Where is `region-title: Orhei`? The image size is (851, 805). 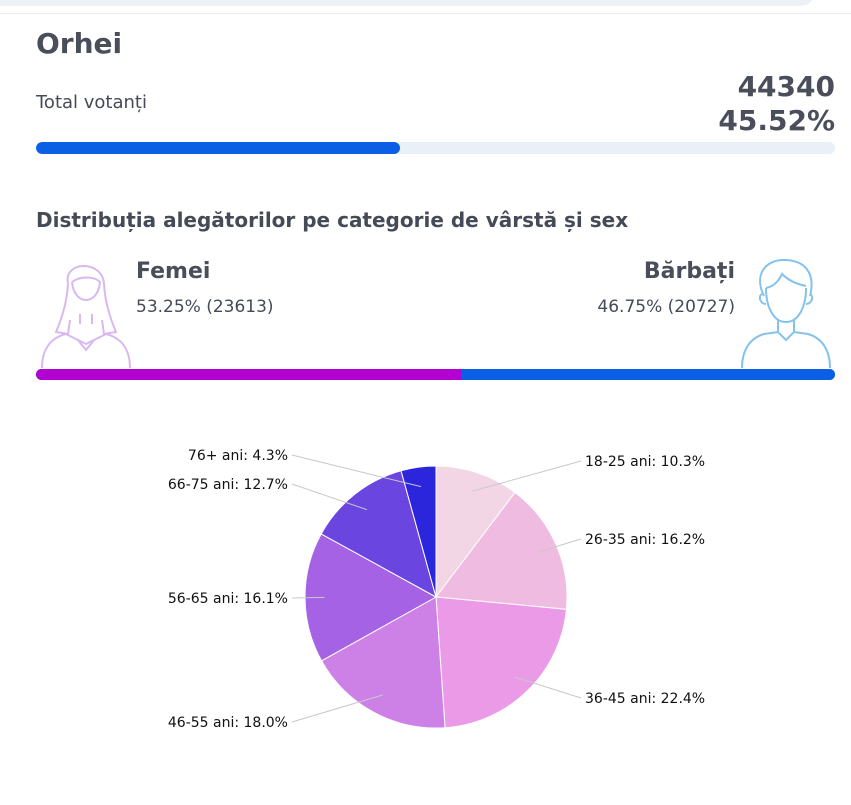
region-title: Orhei is located at coordinates (79, 43).